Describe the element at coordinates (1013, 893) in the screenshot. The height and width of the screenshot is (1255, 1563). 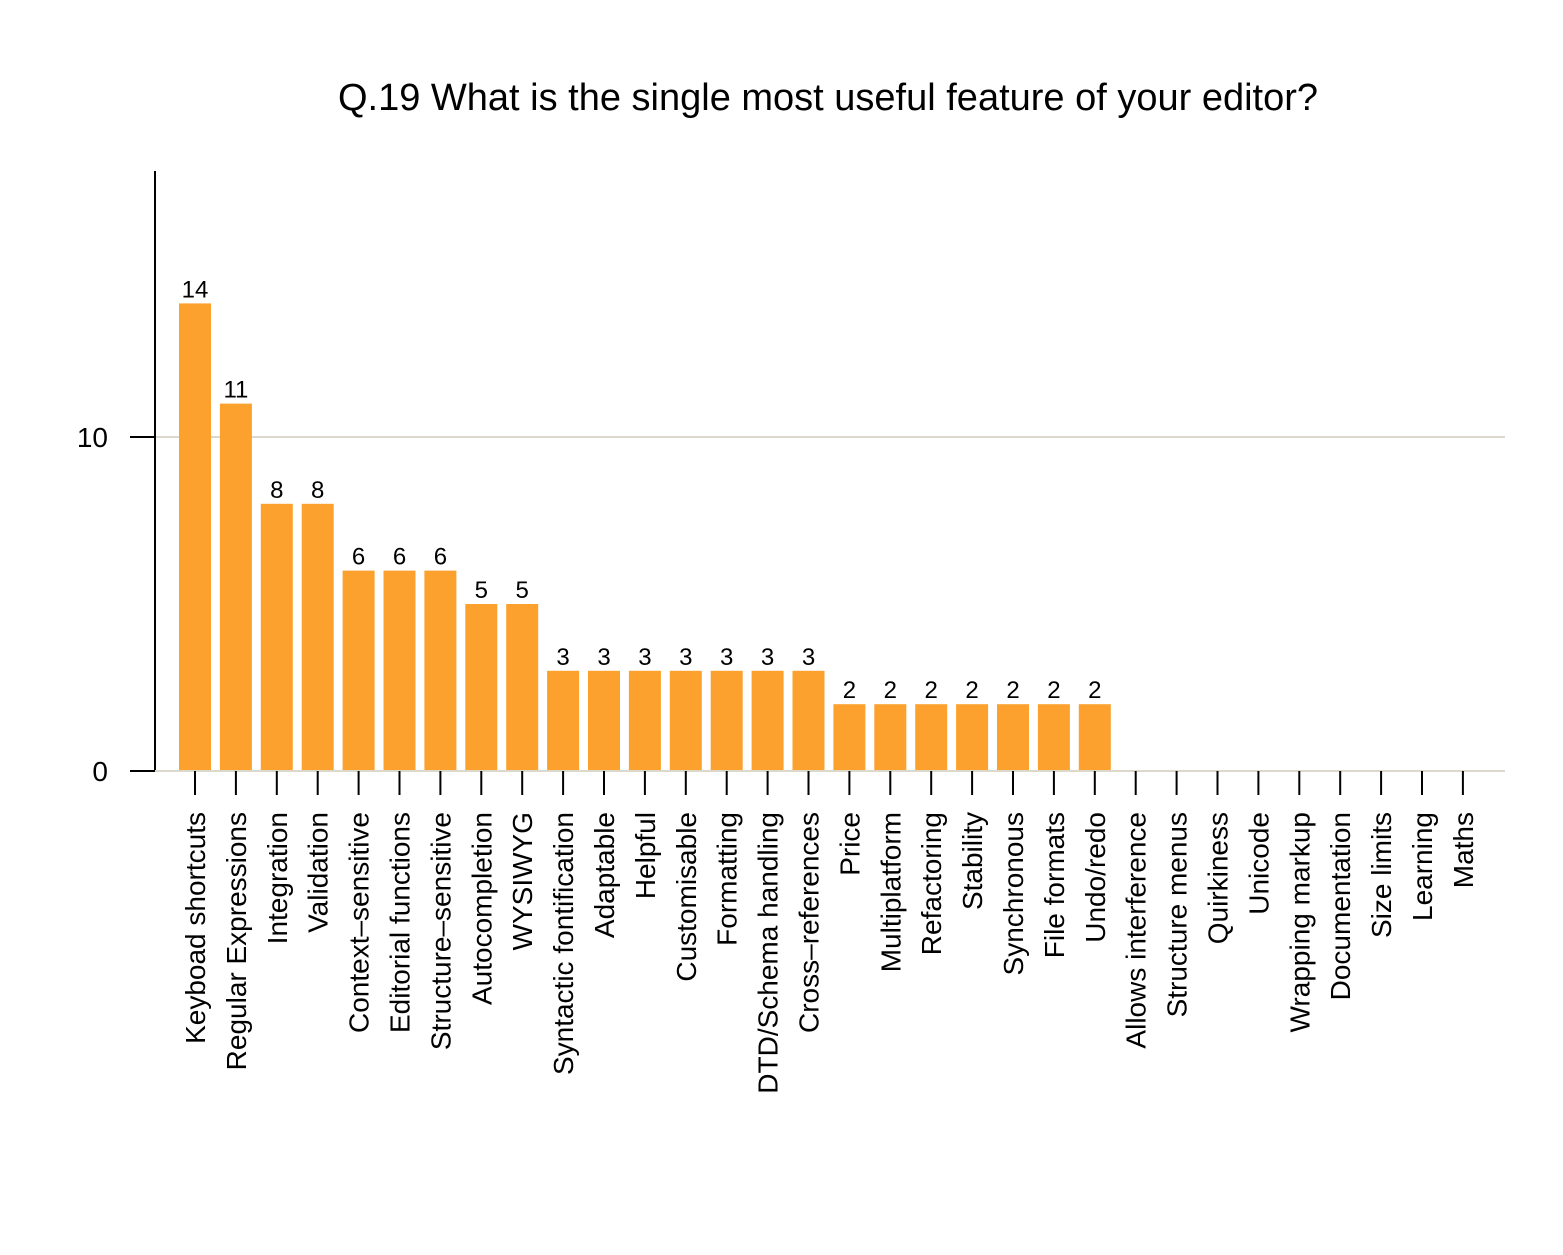
I see `x-tick-label: Synchronous` at that location.